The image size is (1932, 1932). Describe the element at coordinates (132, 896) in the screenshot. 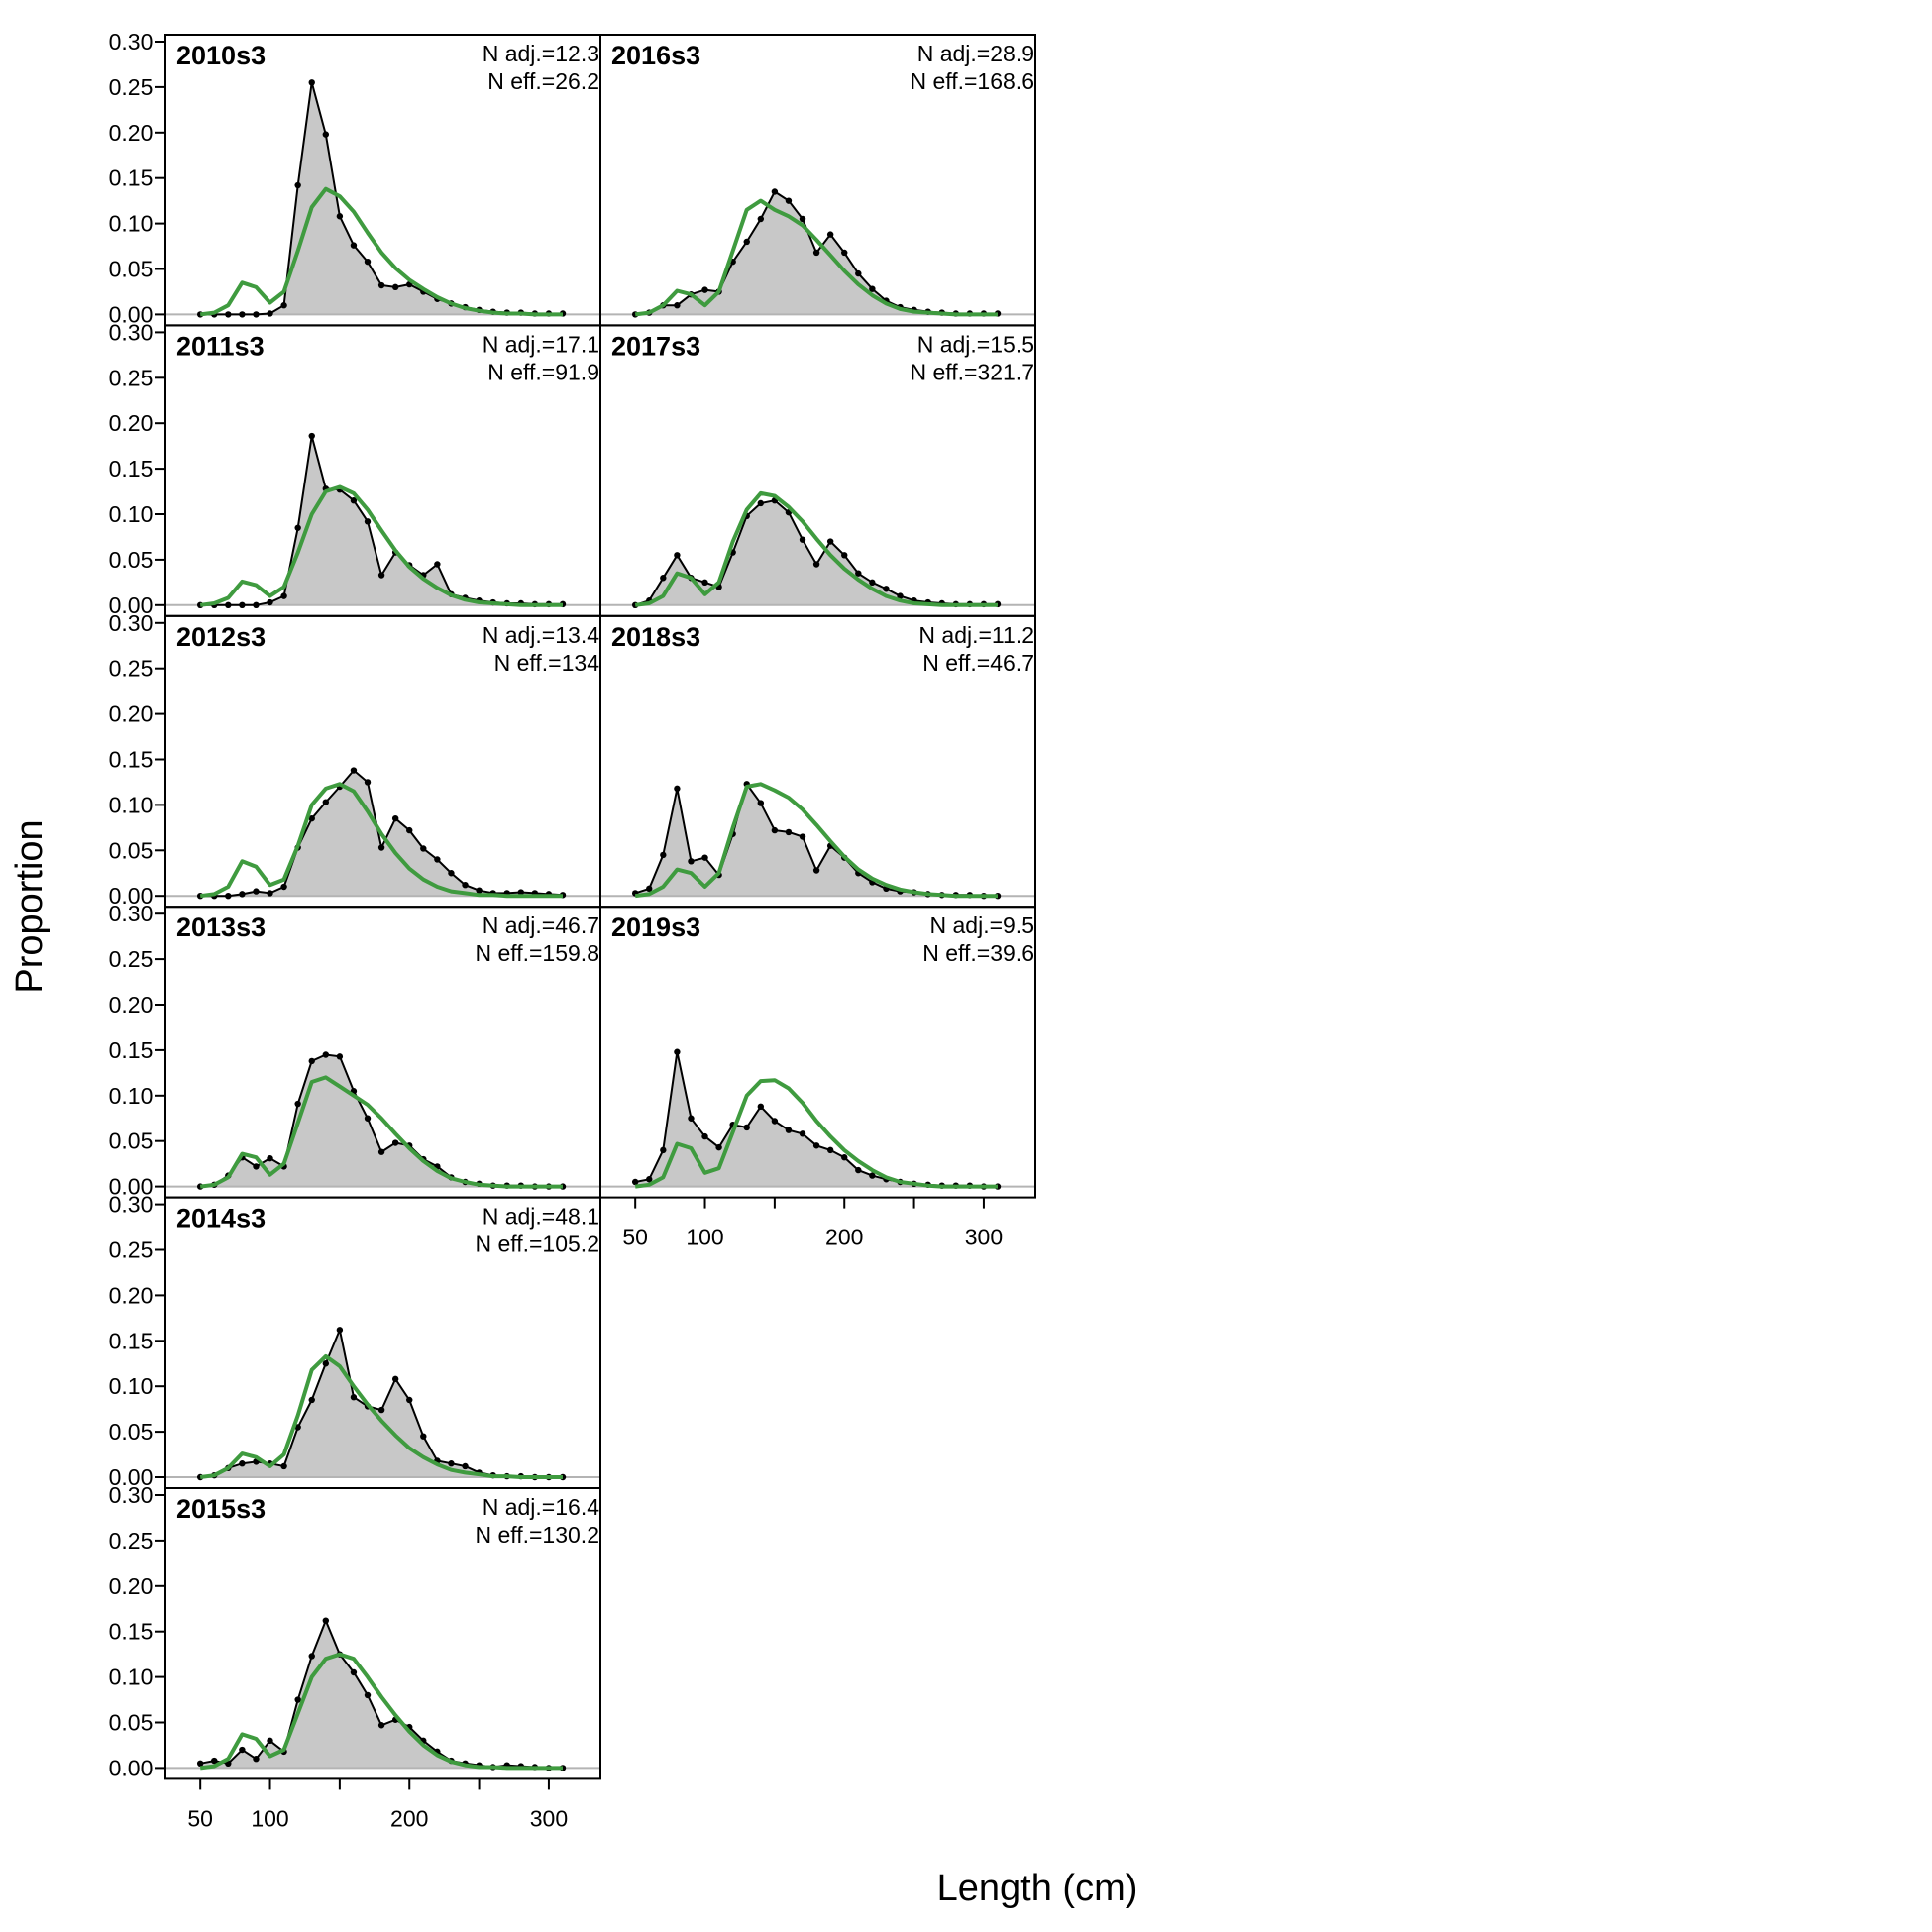

I see `y-tick-label: 0.00` at that location.